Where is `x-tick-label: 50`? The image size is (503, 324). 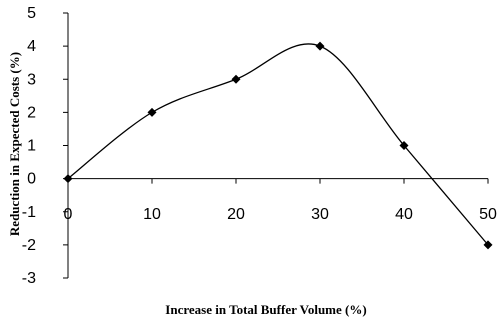
x-tick-label: 50 is located at coordinates (488, 214).